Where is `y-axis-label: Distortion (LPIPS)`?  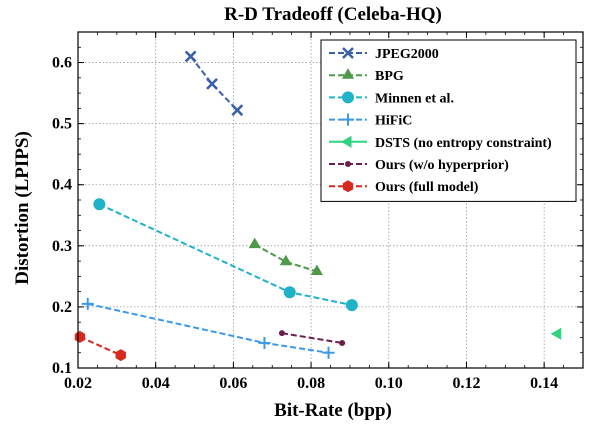 y-axis-label: Distortion (LPIPS) is located at coordinates (22, 208).